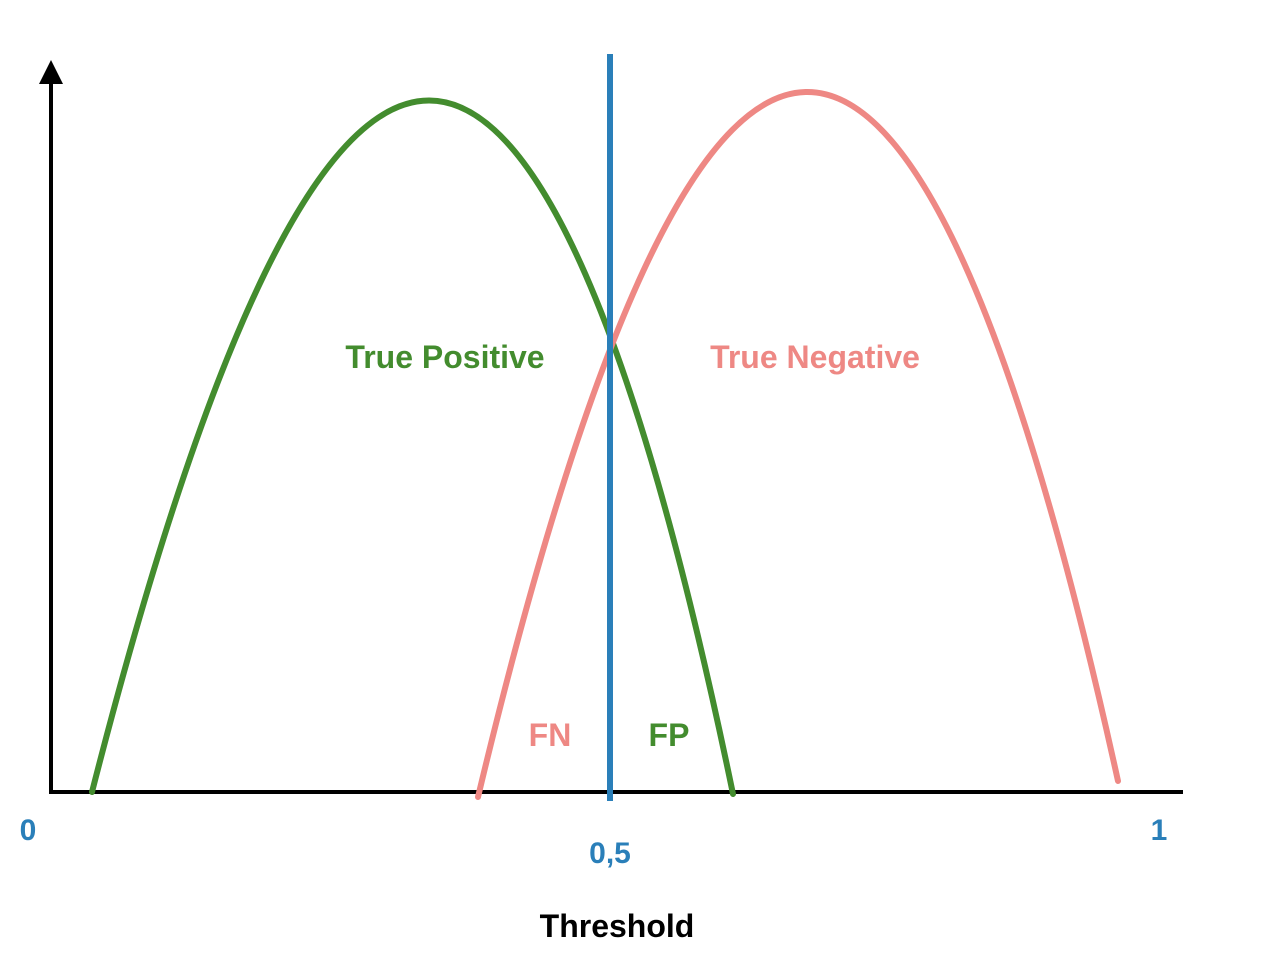 This screenshot has height=962, width=1262. What do you see at coordinates (610, 853) in the screenshot?
I see `tick-label: 0,5` at bounding box center [610, 853].